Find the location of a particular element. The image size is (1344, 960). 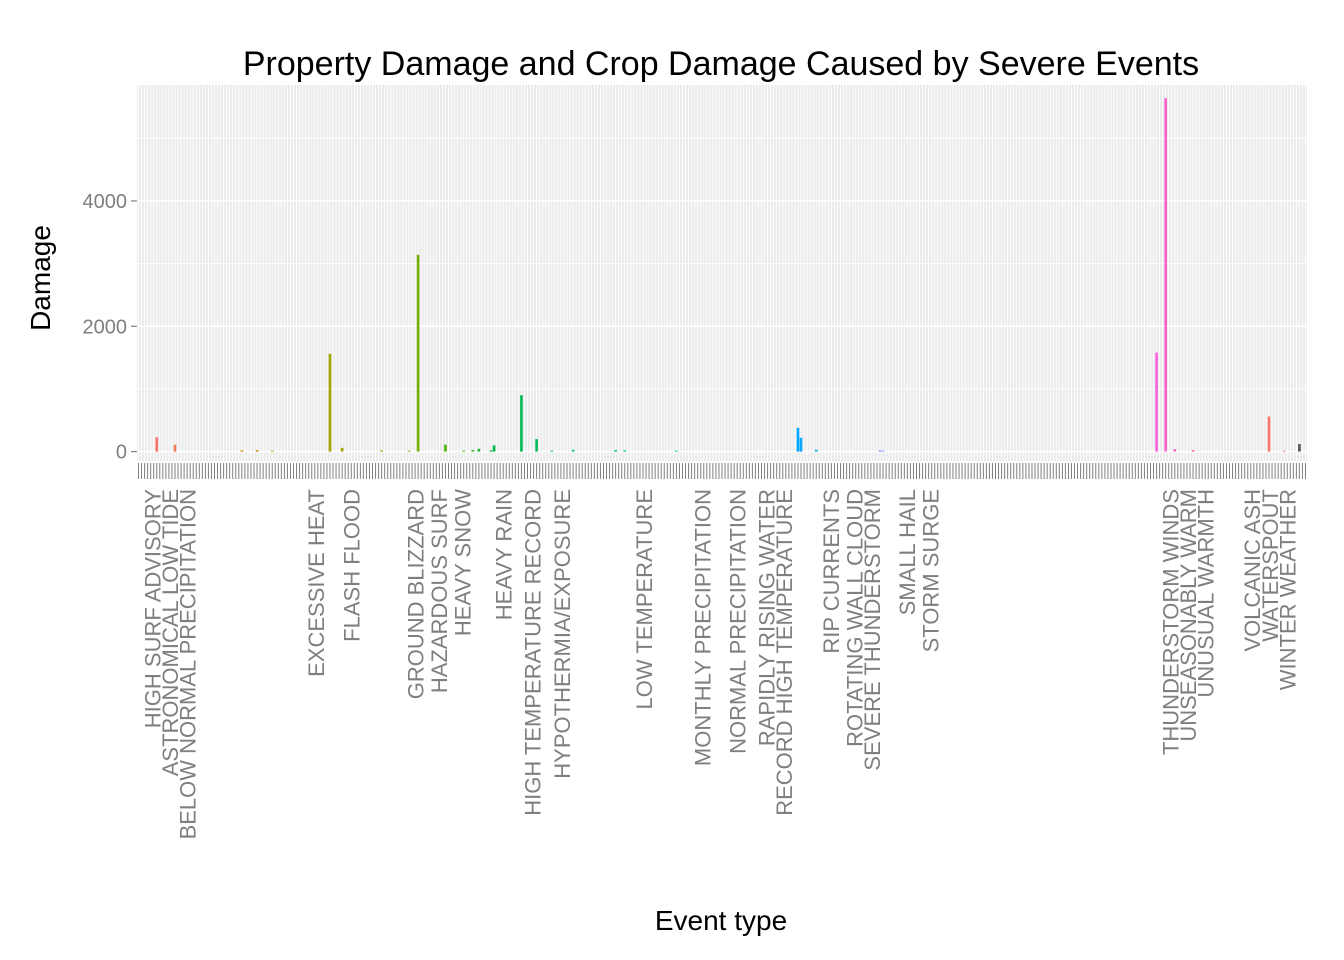

x-tick-label: RIP CURRENTS is located at coordinates (831, 571).